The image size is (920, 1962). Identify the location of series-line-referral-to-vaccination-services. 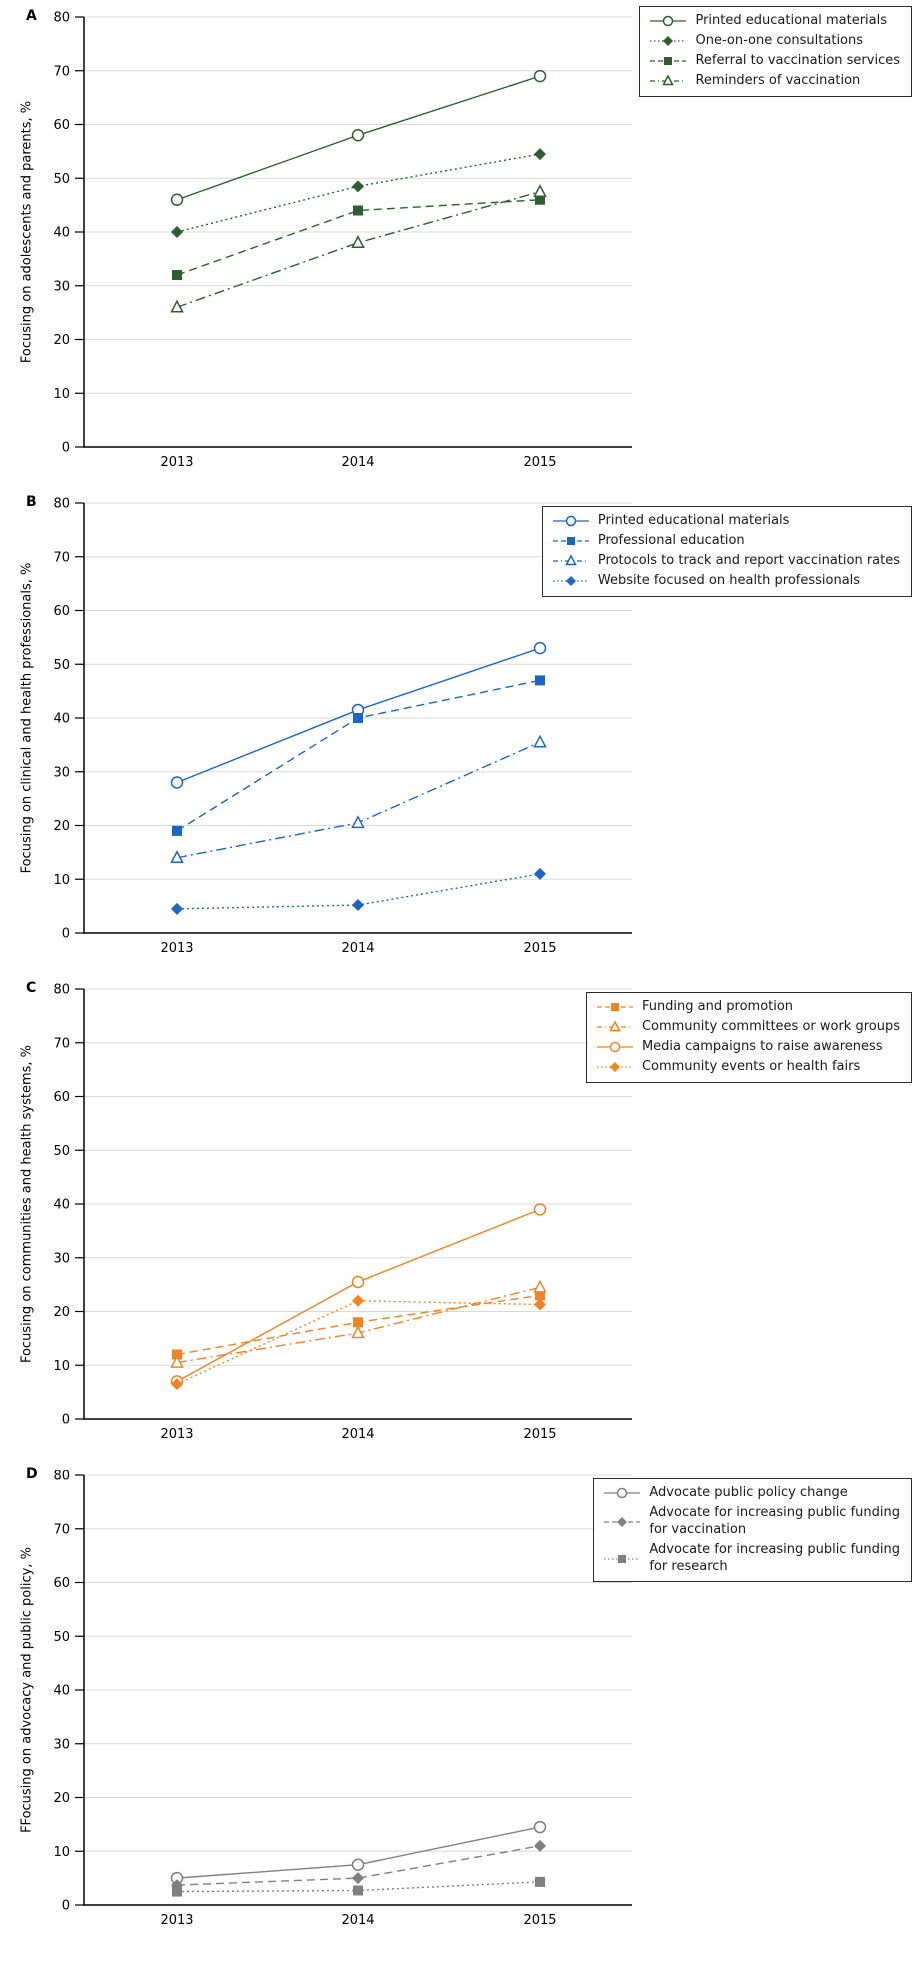
(358, 237).